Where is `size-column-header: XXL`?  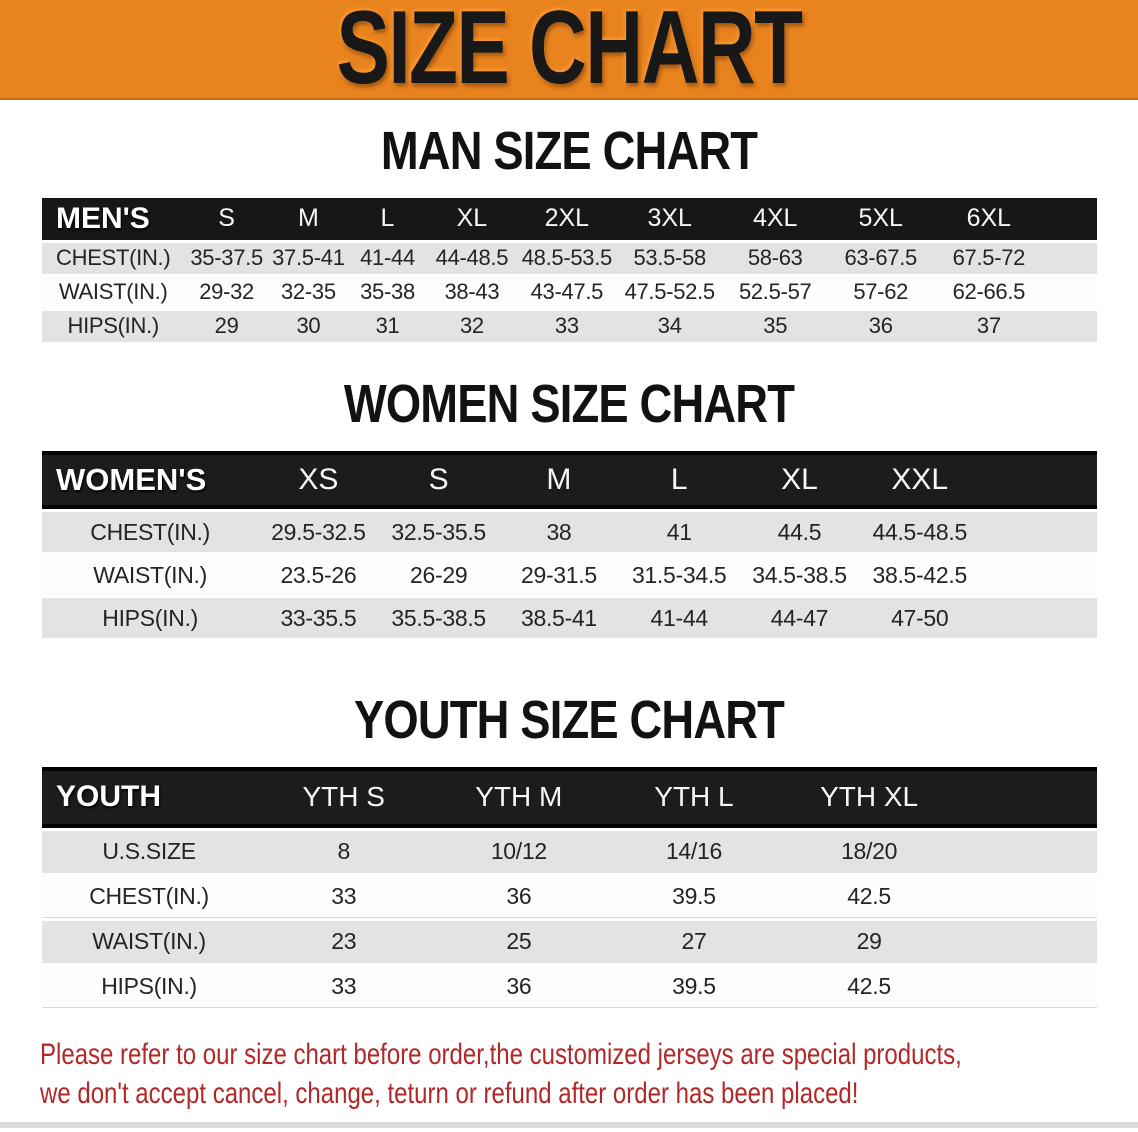
size-column-header: XXL is located at coordinates (919, 481).